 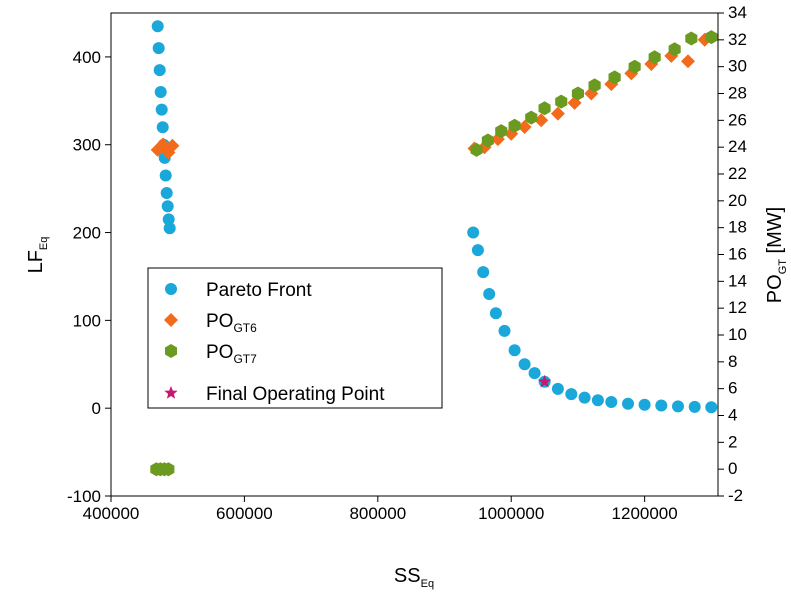 What do you see at coordinates (87, 145) in the screenshot?
I see `y-left-tick-label: 300` at bounding box center [87, 145].